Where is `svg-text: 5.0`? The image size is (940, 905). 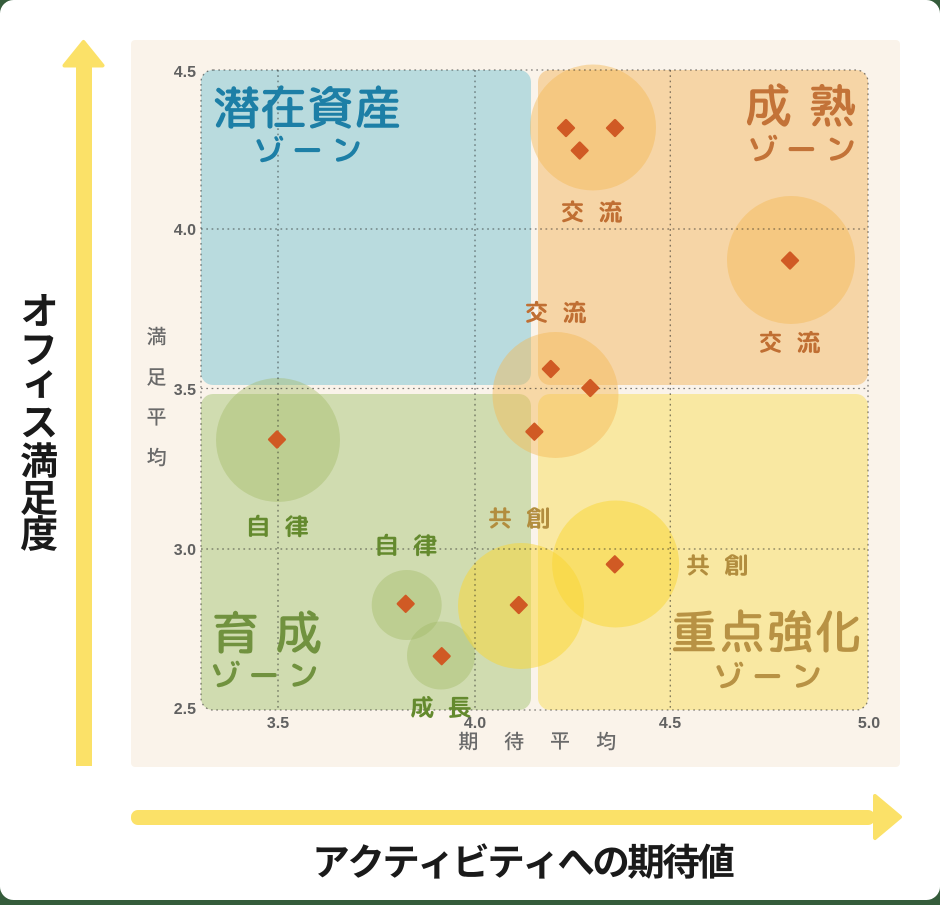 svg-text: 5.0 is located at coordinates (869, 723).